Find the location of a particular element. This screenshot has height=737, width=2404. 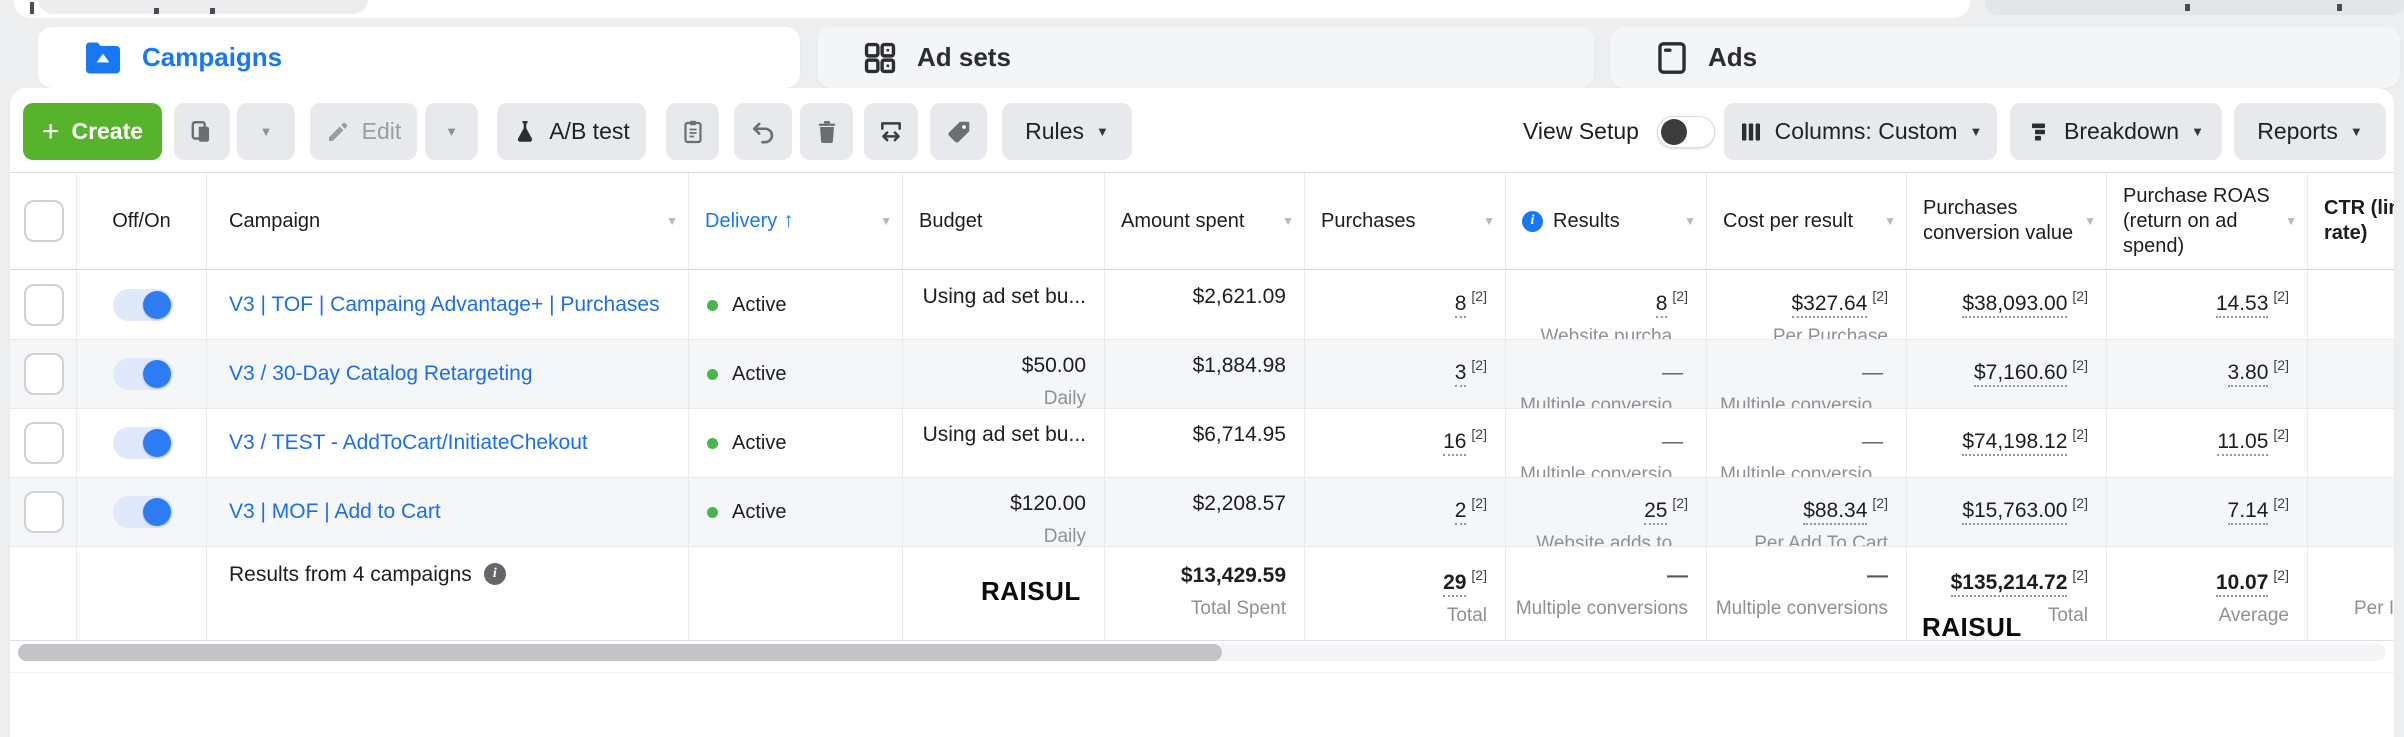

ab-test-label: A/B test is located at coordinates (589, 131).